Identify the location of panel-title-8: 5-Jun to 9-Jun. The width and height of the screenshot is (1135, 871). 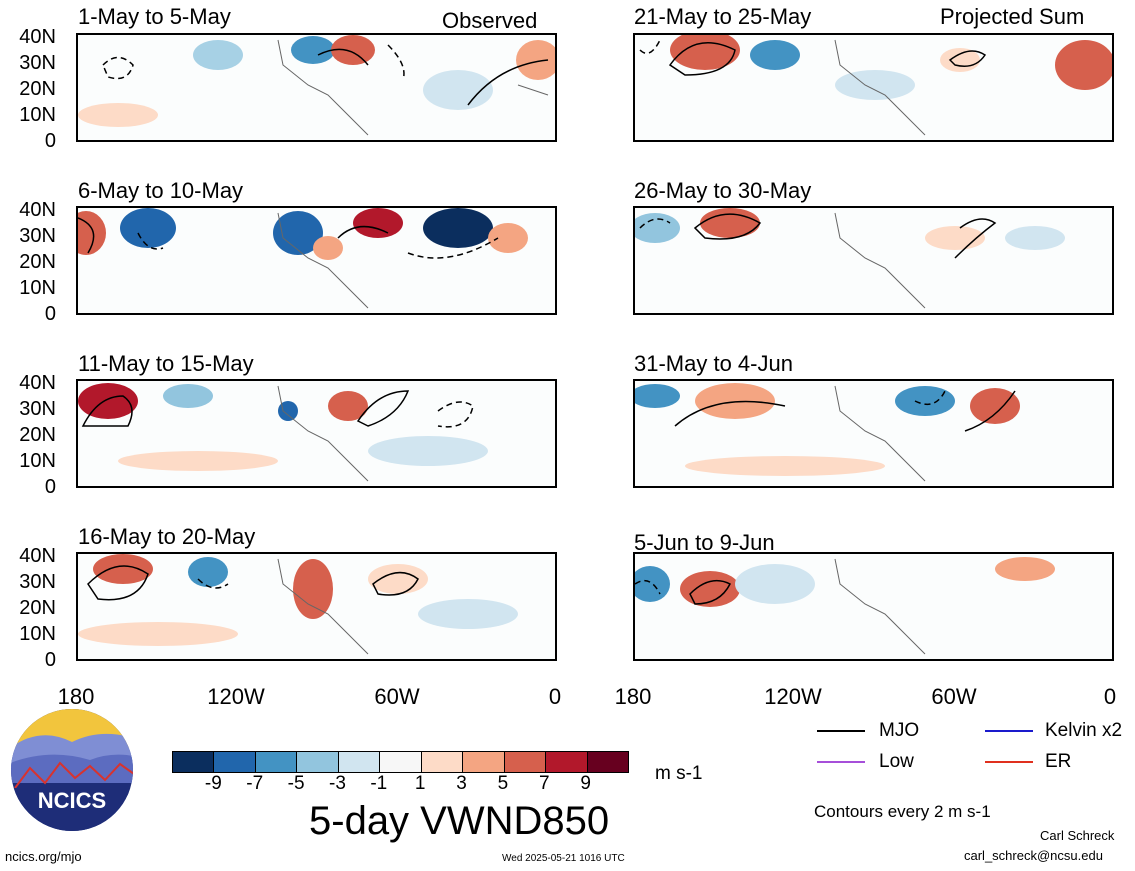
(704, 542).